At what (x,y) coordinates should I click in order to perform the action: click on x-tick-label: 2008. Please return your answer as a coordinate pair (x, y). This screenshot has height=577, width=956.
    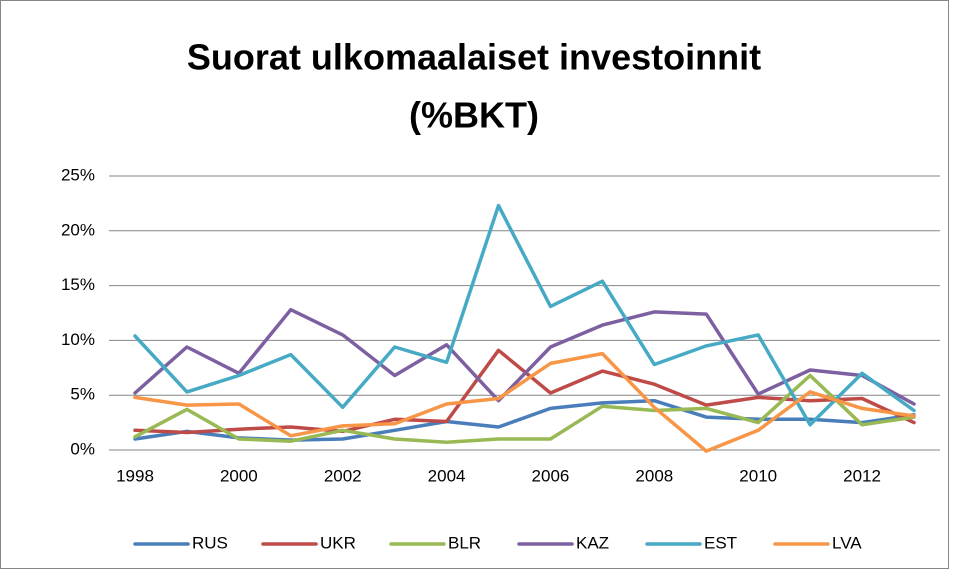
    Looking at the image, I should click on (654, 475).